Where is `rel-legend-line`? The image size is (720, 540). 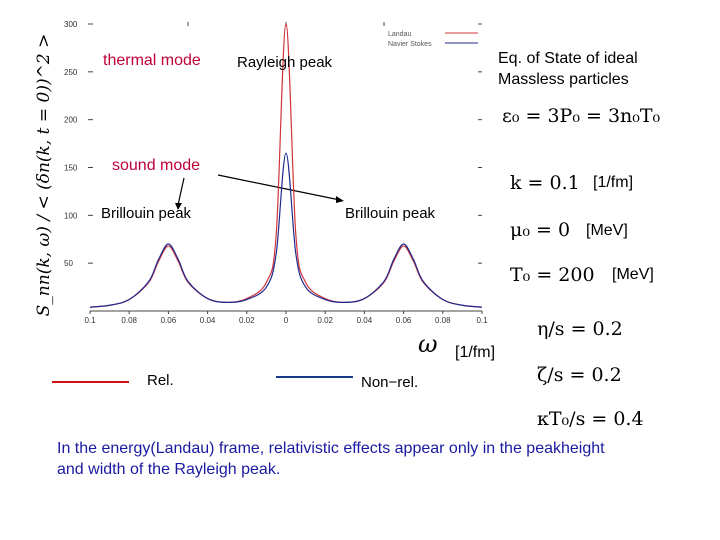
rel-legend-line is located at coordinates (90, 382).